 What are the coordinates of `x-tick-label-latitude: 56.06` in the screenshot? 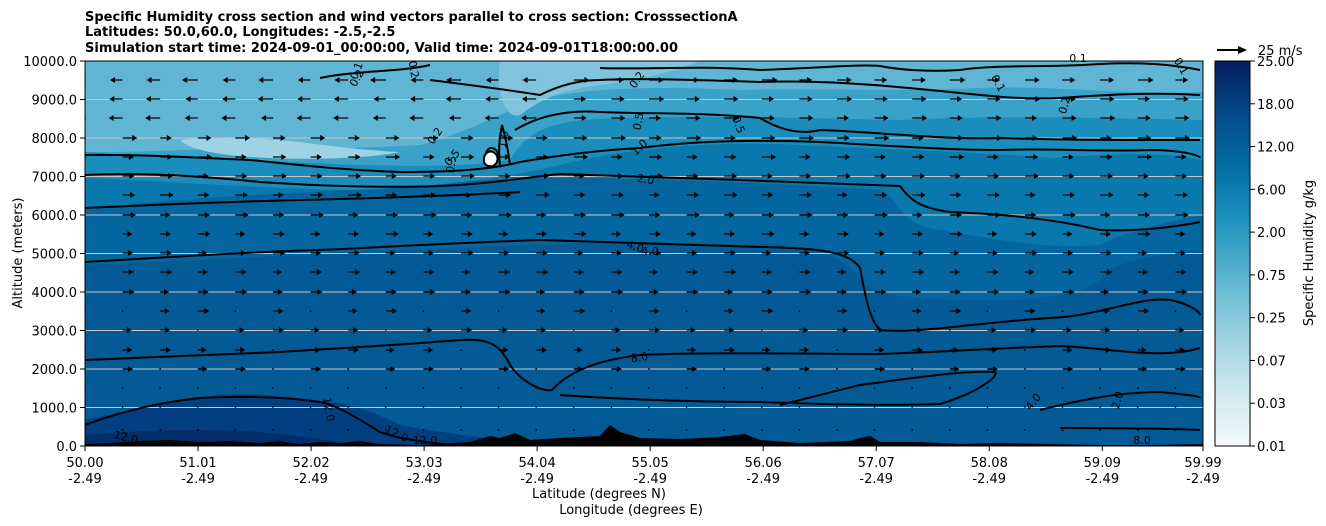 It's located at (763, 463).